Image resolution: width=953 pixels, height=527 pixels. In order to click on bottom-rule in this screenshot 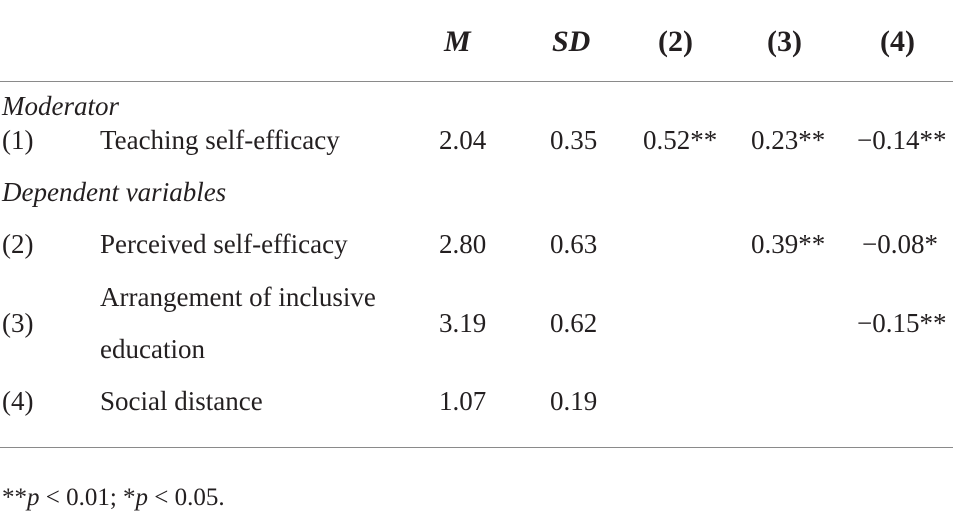, I will do `click(476, 447)`.